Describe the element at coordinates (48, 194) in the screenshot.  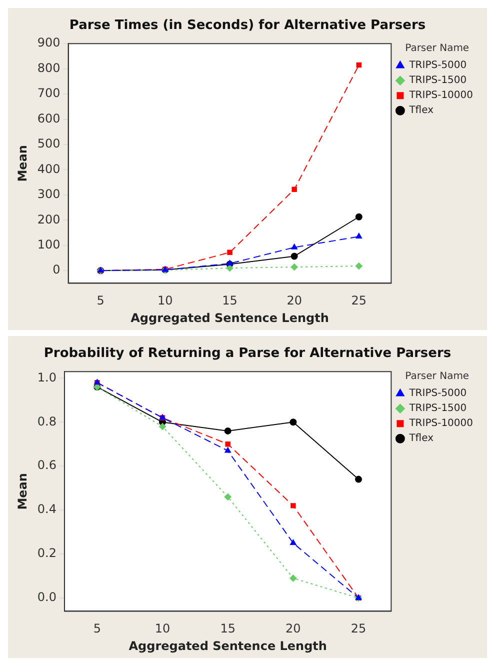
I see `y-tick-label: 300` at that location.